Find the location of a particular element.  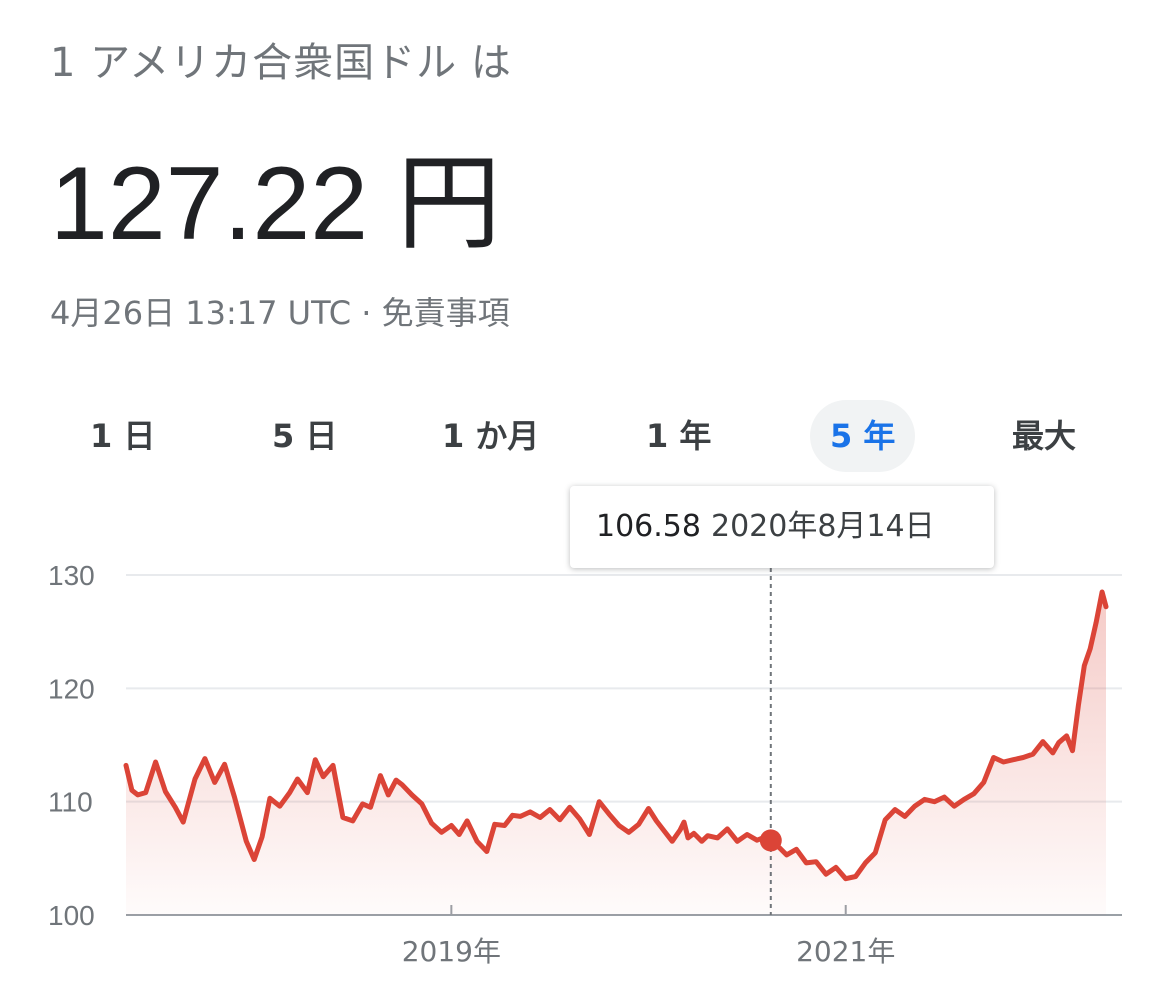

y-tick-label: 120 is located at coordinates (71, 688).